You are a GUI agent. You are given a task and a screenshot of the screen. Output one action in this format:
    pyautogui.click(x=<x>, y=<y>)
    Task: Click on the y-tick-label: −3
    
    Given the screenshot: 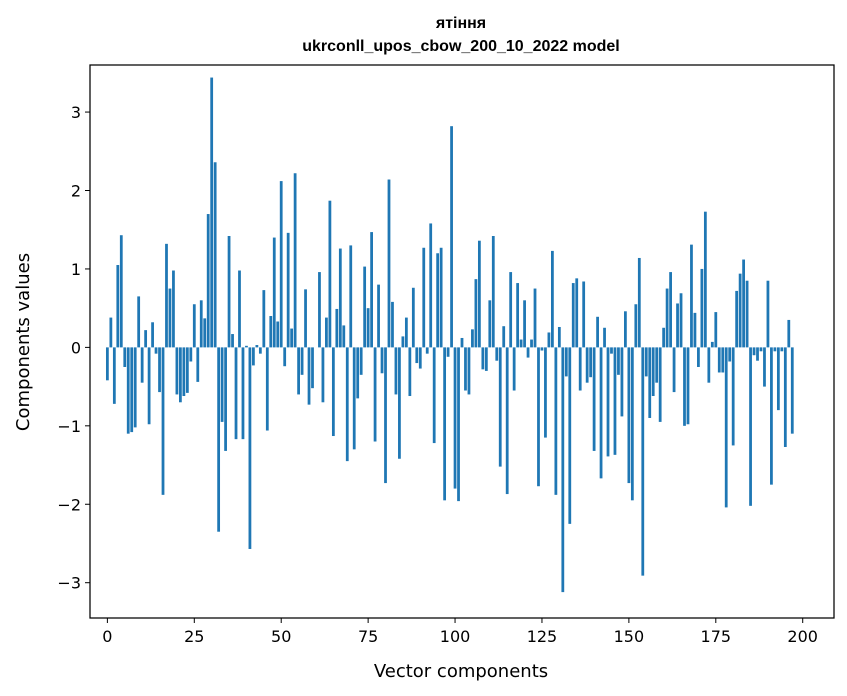 What is the action you would take?
    pyautogui.click(x=69, y=583)
    